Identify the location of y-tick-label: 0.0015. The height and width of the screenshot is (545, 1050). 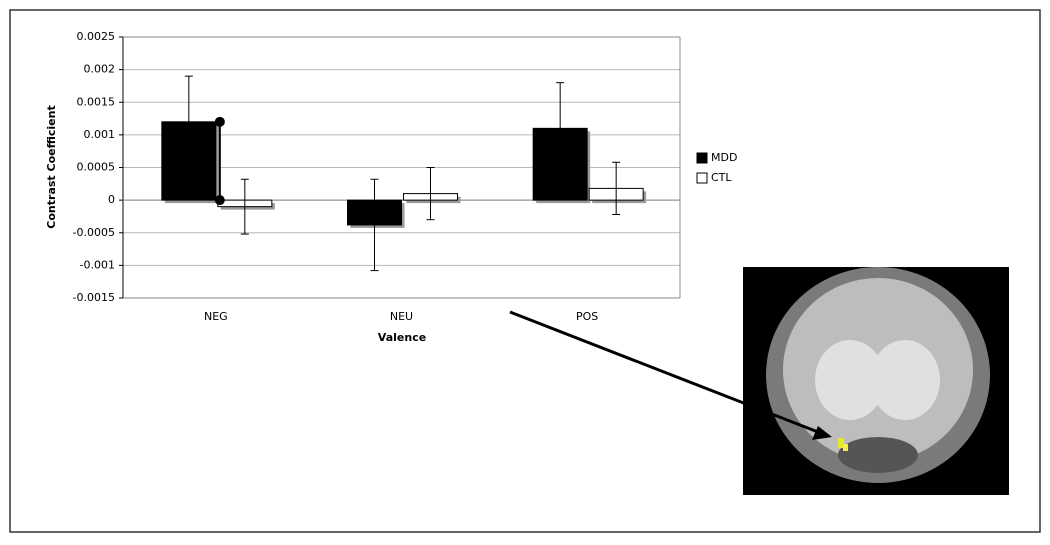
(96, 101).